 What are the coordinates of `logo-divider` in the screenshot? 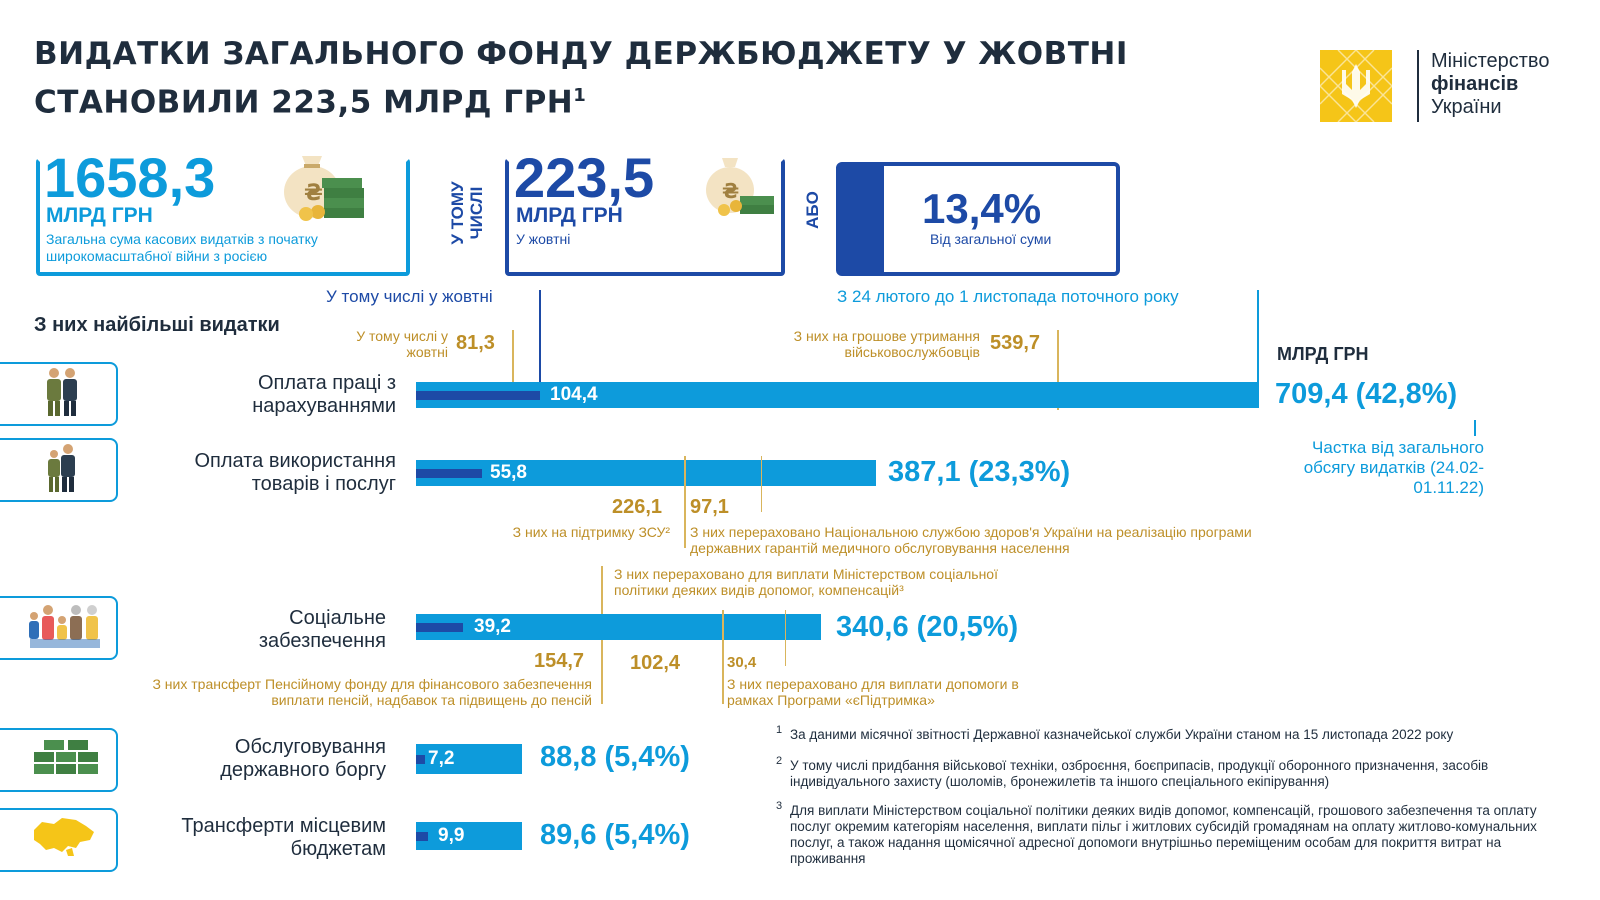 It's located at (1418, 86).